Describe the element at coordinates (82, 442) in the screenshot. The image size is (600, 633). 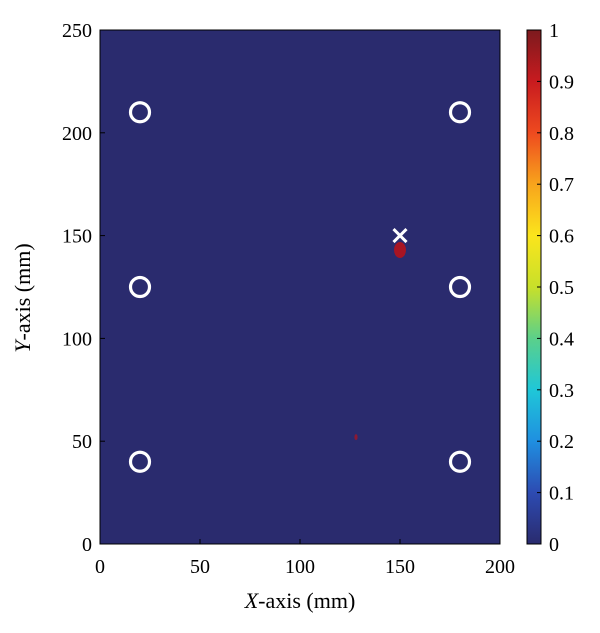
I see `y-tick-label: 50` at that location.